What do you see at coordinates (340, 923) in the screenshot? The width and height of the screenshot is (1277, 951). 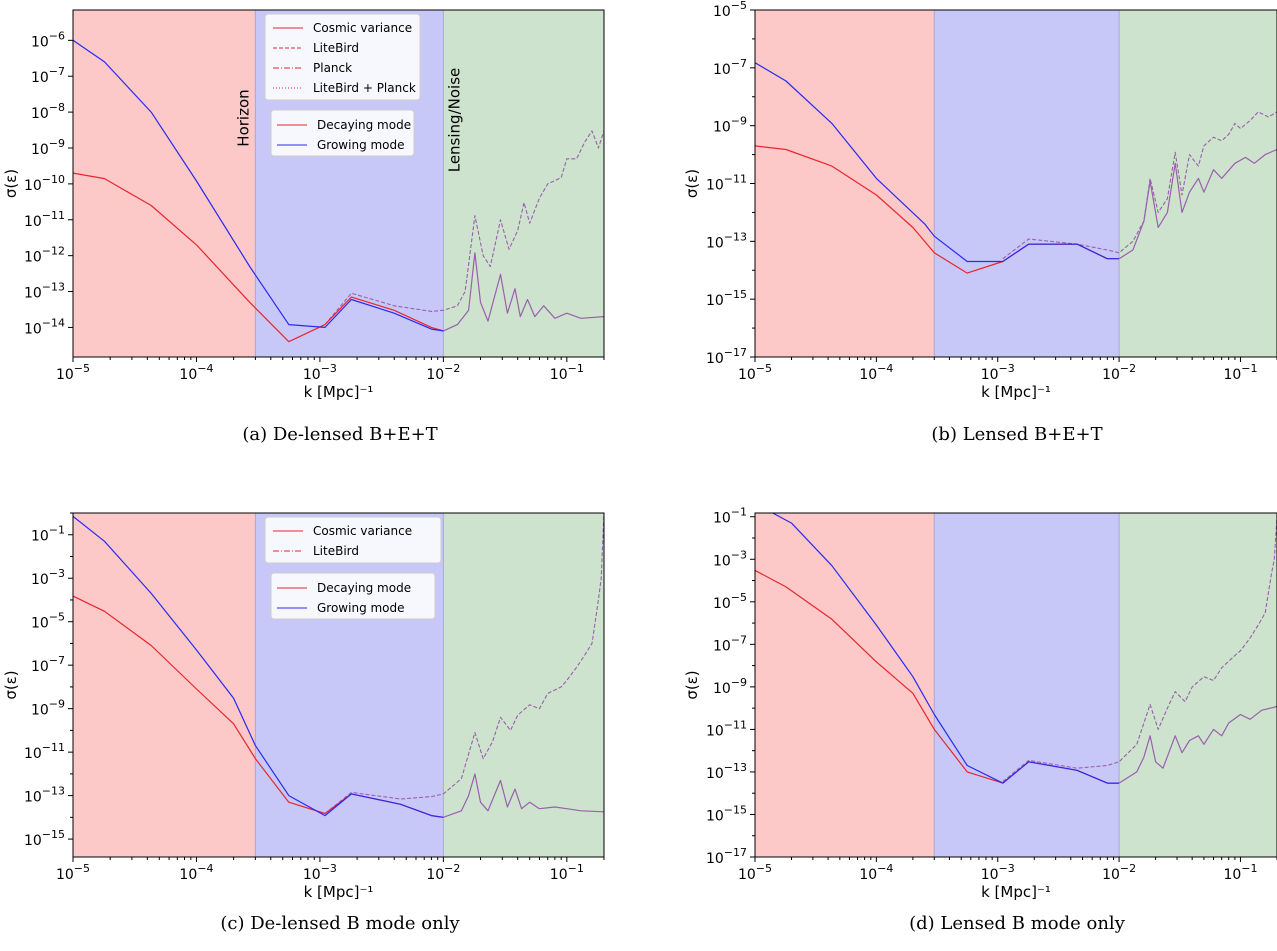 I see `caption-c: (c) De-lensed B mode only` at bounding box center [340, 923].